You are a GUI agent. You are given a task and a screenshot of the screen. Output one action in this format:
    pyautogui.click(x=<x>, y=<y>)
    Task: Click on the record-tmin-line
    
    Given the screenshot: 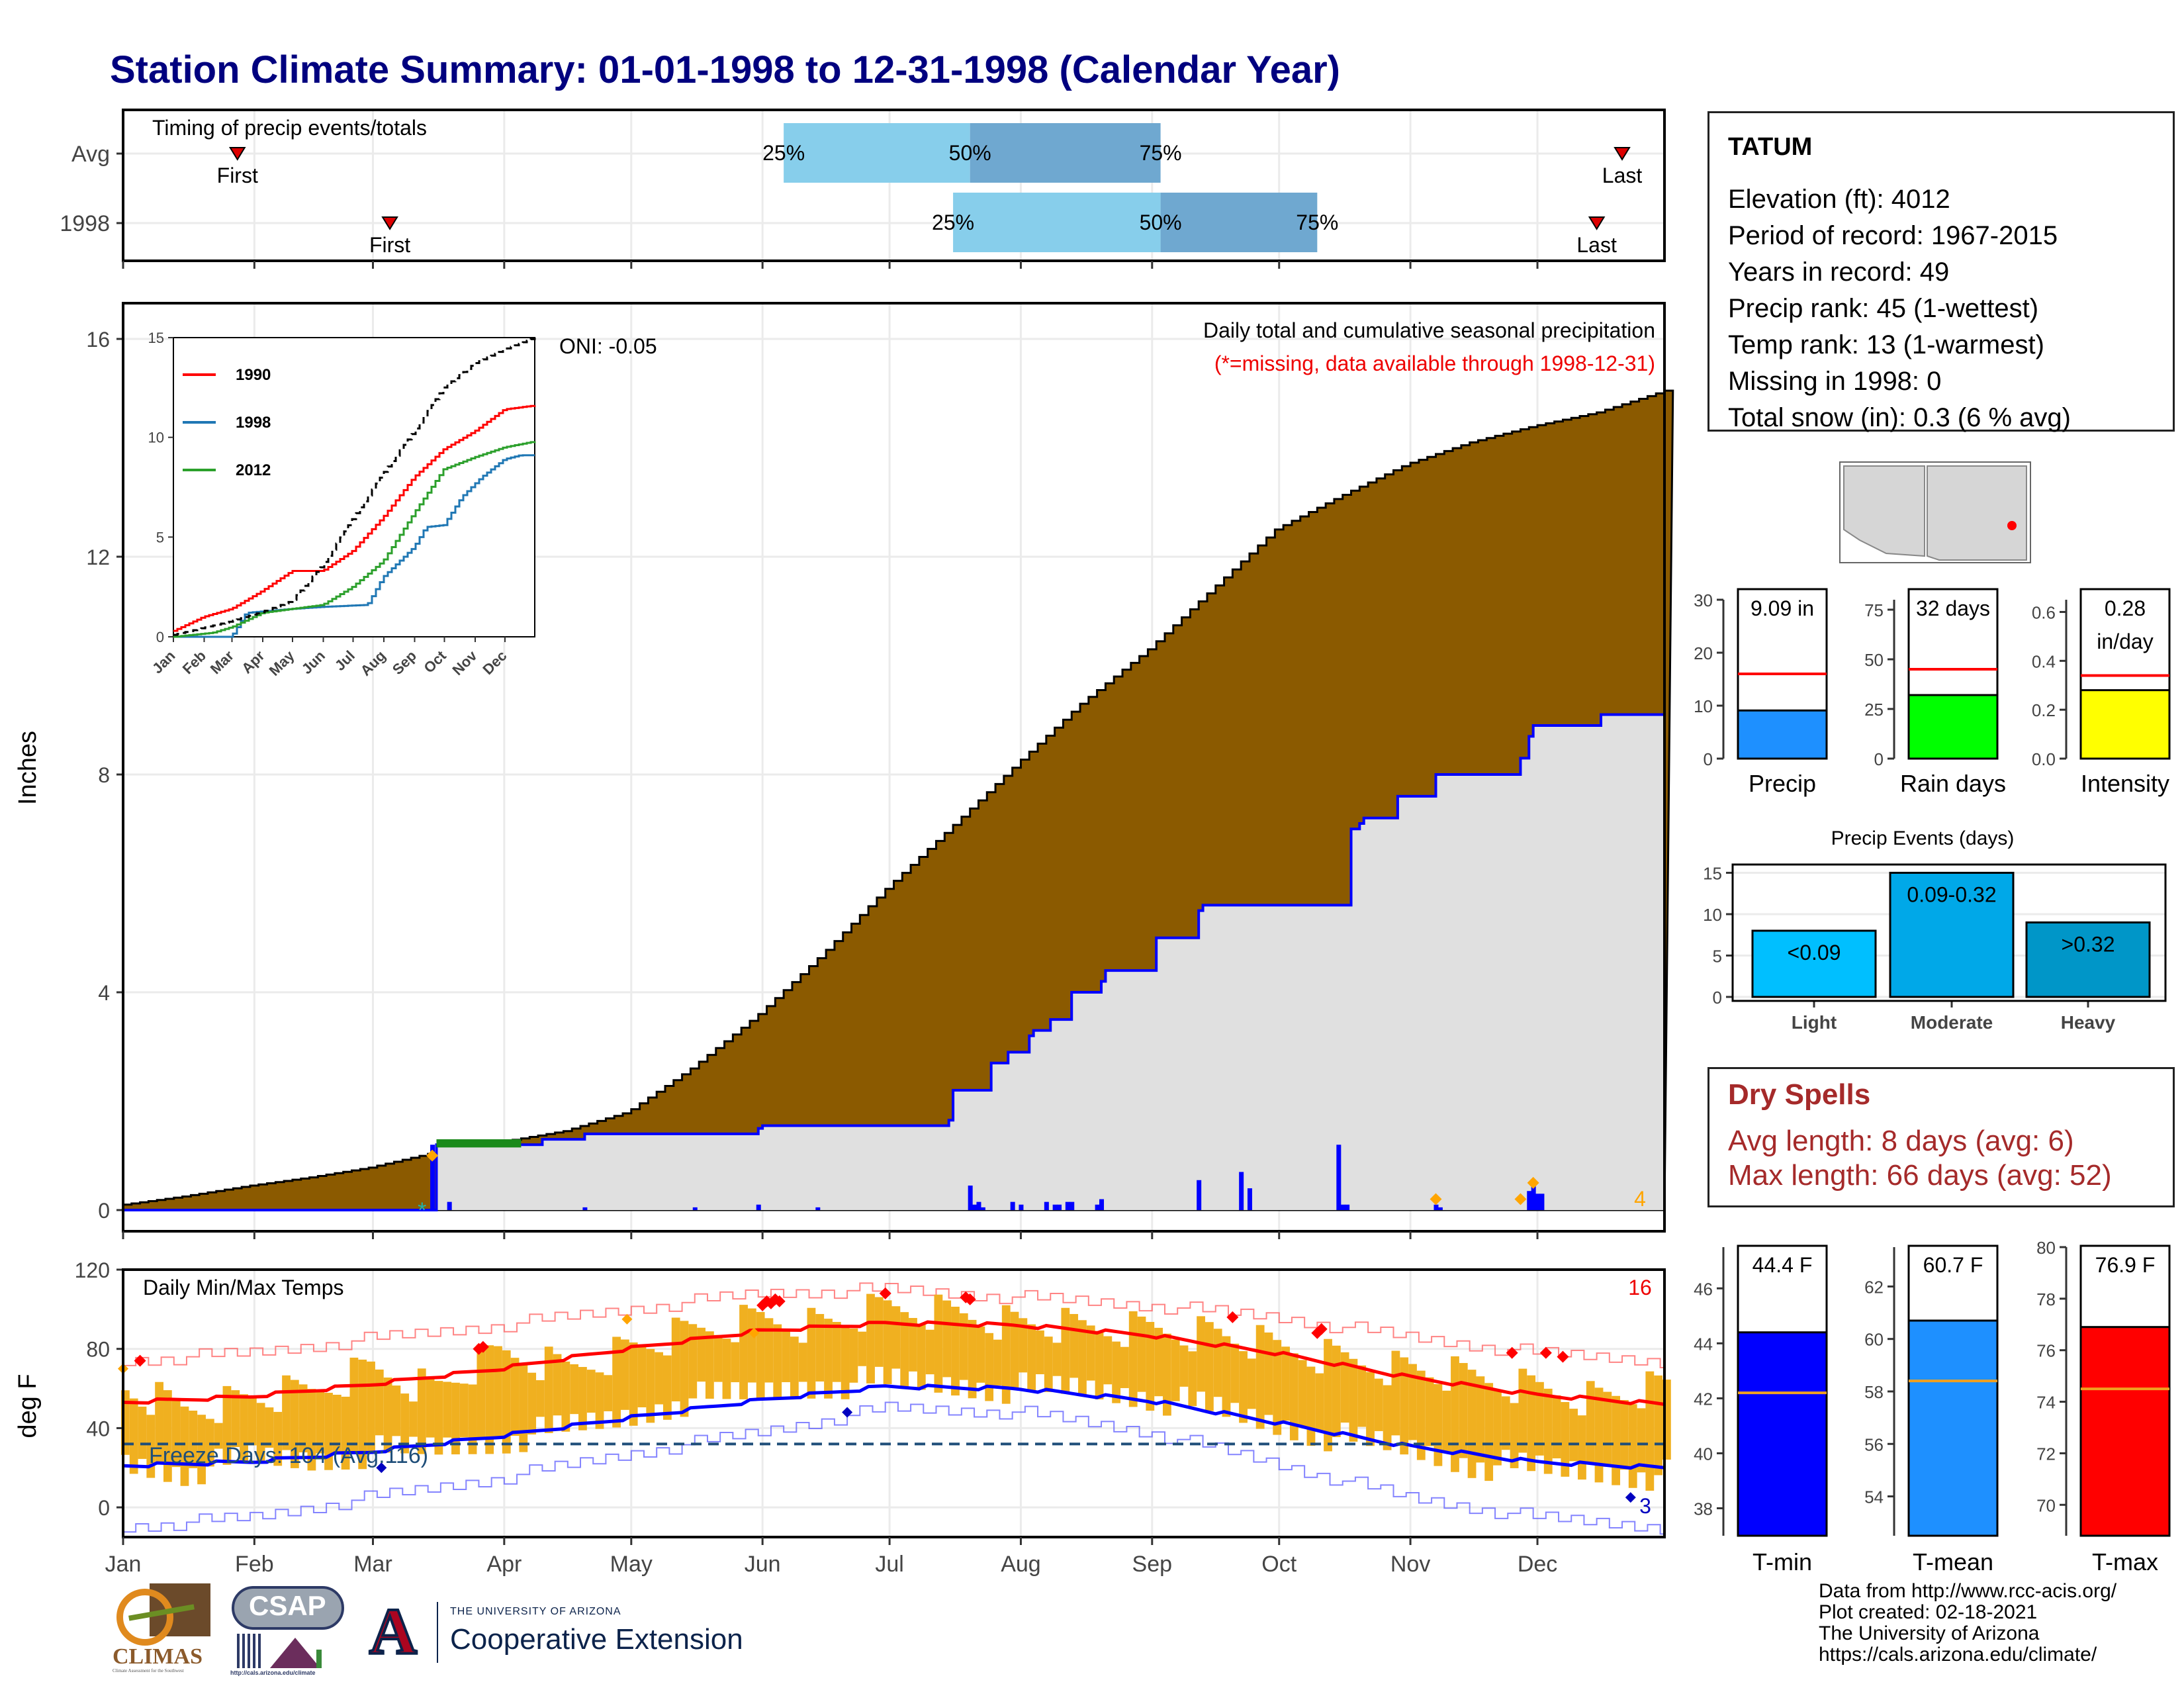 What is the action you would take?
    pyautogui.click(x=893, y=1468)
    